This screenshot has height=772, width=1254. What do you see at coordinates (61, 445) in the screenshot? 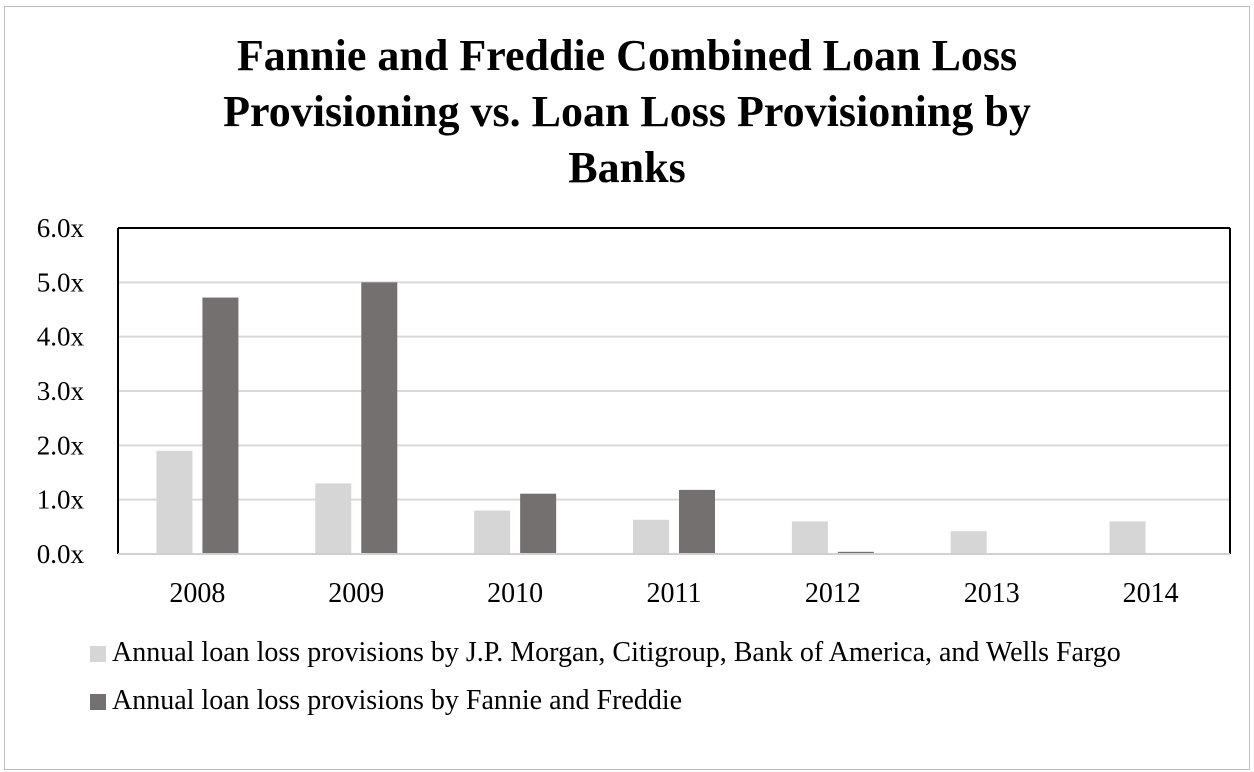
I see `y-tick-label: 2.0x` at bounding box center [61, 445].